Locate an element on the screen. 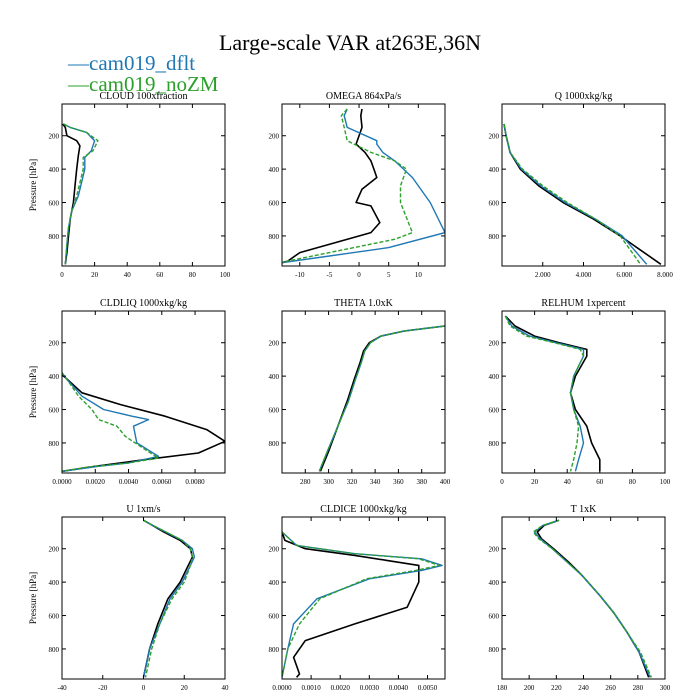  x-tick-label: 80 is located at coordinates (633, 482).